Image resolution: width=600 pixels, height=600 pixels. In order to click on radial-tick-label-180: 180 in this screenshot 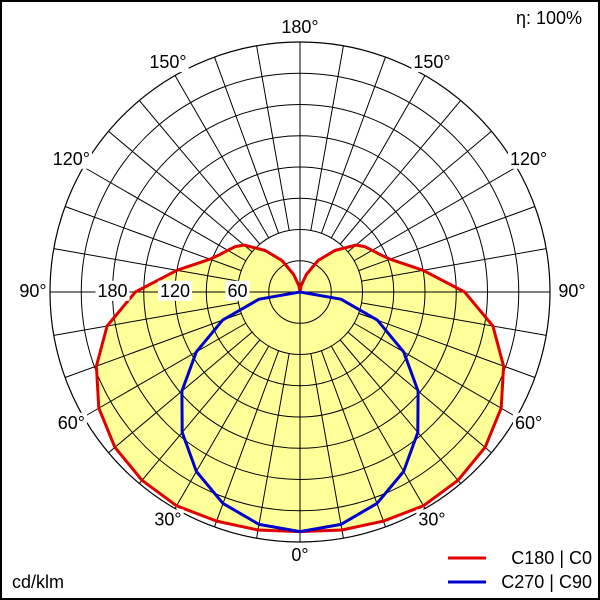, I will do `click(112, 291)`.